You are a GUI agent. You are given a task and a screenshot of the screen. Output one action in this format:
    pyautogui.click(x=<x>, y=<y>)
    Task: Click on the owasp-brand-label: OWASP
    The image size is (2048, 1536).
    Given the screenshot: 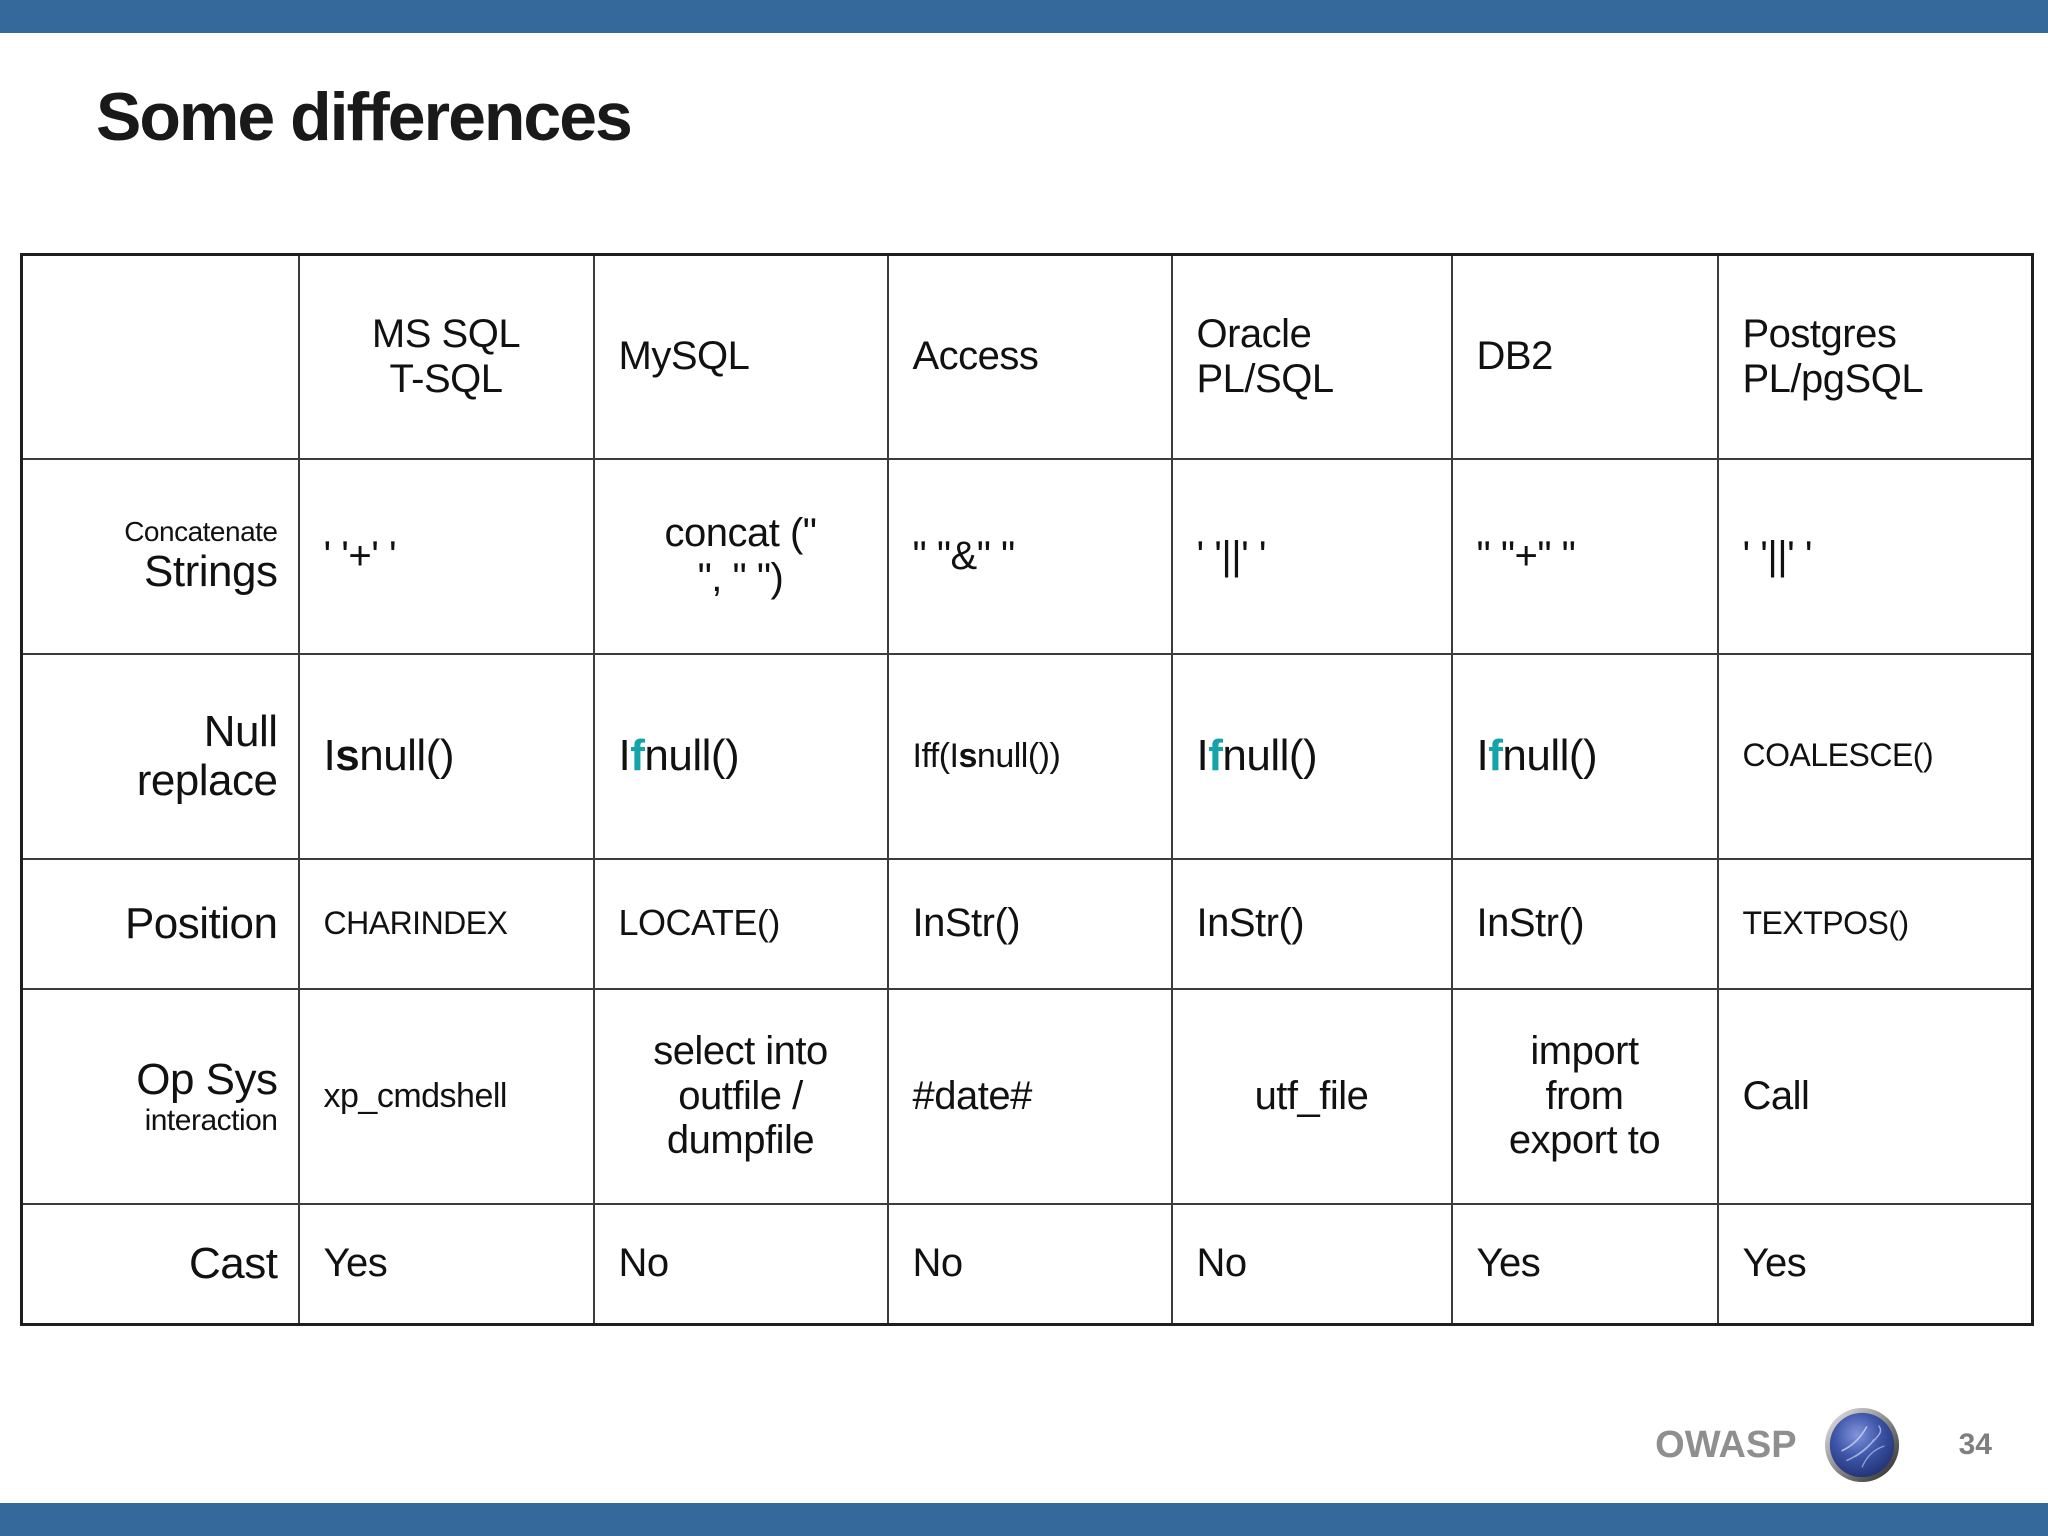 What is the action you would take?
    pyautogui.click(x=1726, y=1444)
    